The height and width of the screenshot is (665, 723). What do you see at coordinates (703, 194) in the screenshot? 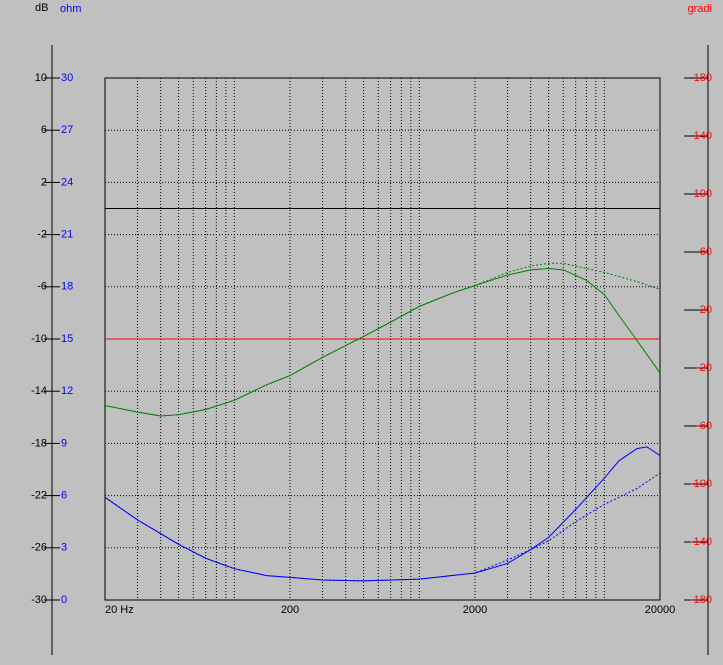
I see `y3-tick-label: 100` at bounding box center [703, 194].